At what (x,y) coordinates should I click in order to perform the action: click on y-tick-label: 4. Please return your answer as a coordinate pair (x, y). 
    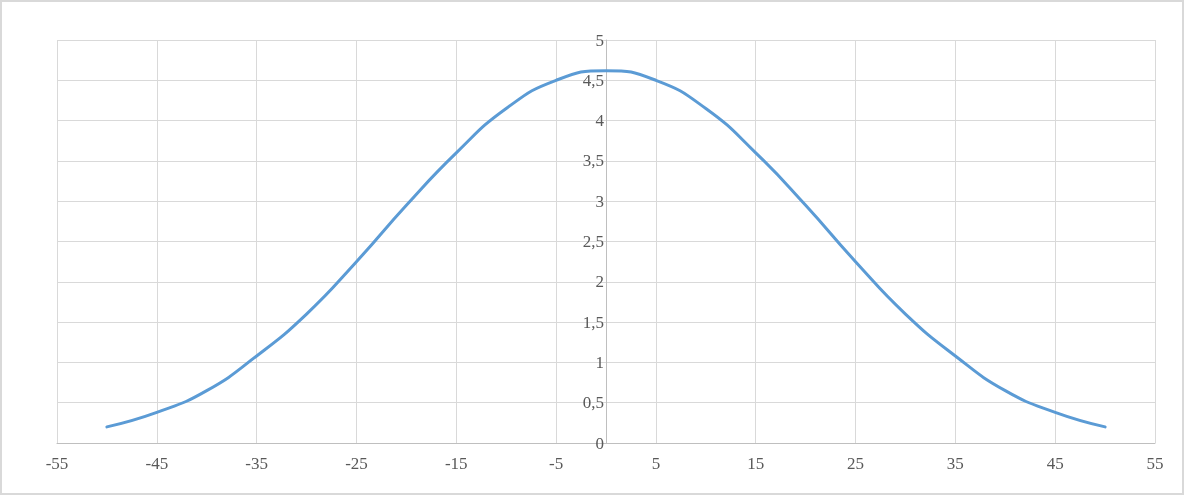
    Looking at the image, I should click on (600, 121).